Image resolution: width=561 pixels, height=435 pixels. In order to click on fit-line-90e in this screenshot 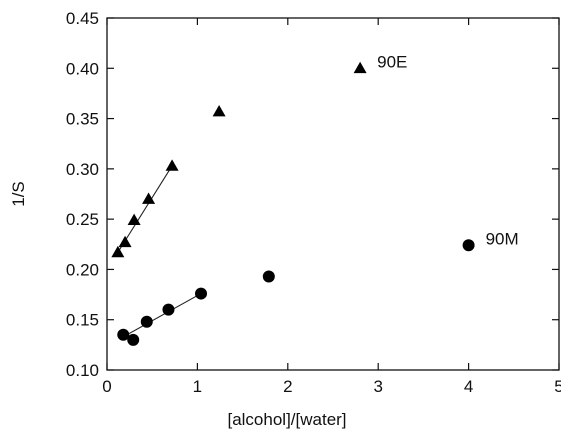, I will do `click(145, 209)`.